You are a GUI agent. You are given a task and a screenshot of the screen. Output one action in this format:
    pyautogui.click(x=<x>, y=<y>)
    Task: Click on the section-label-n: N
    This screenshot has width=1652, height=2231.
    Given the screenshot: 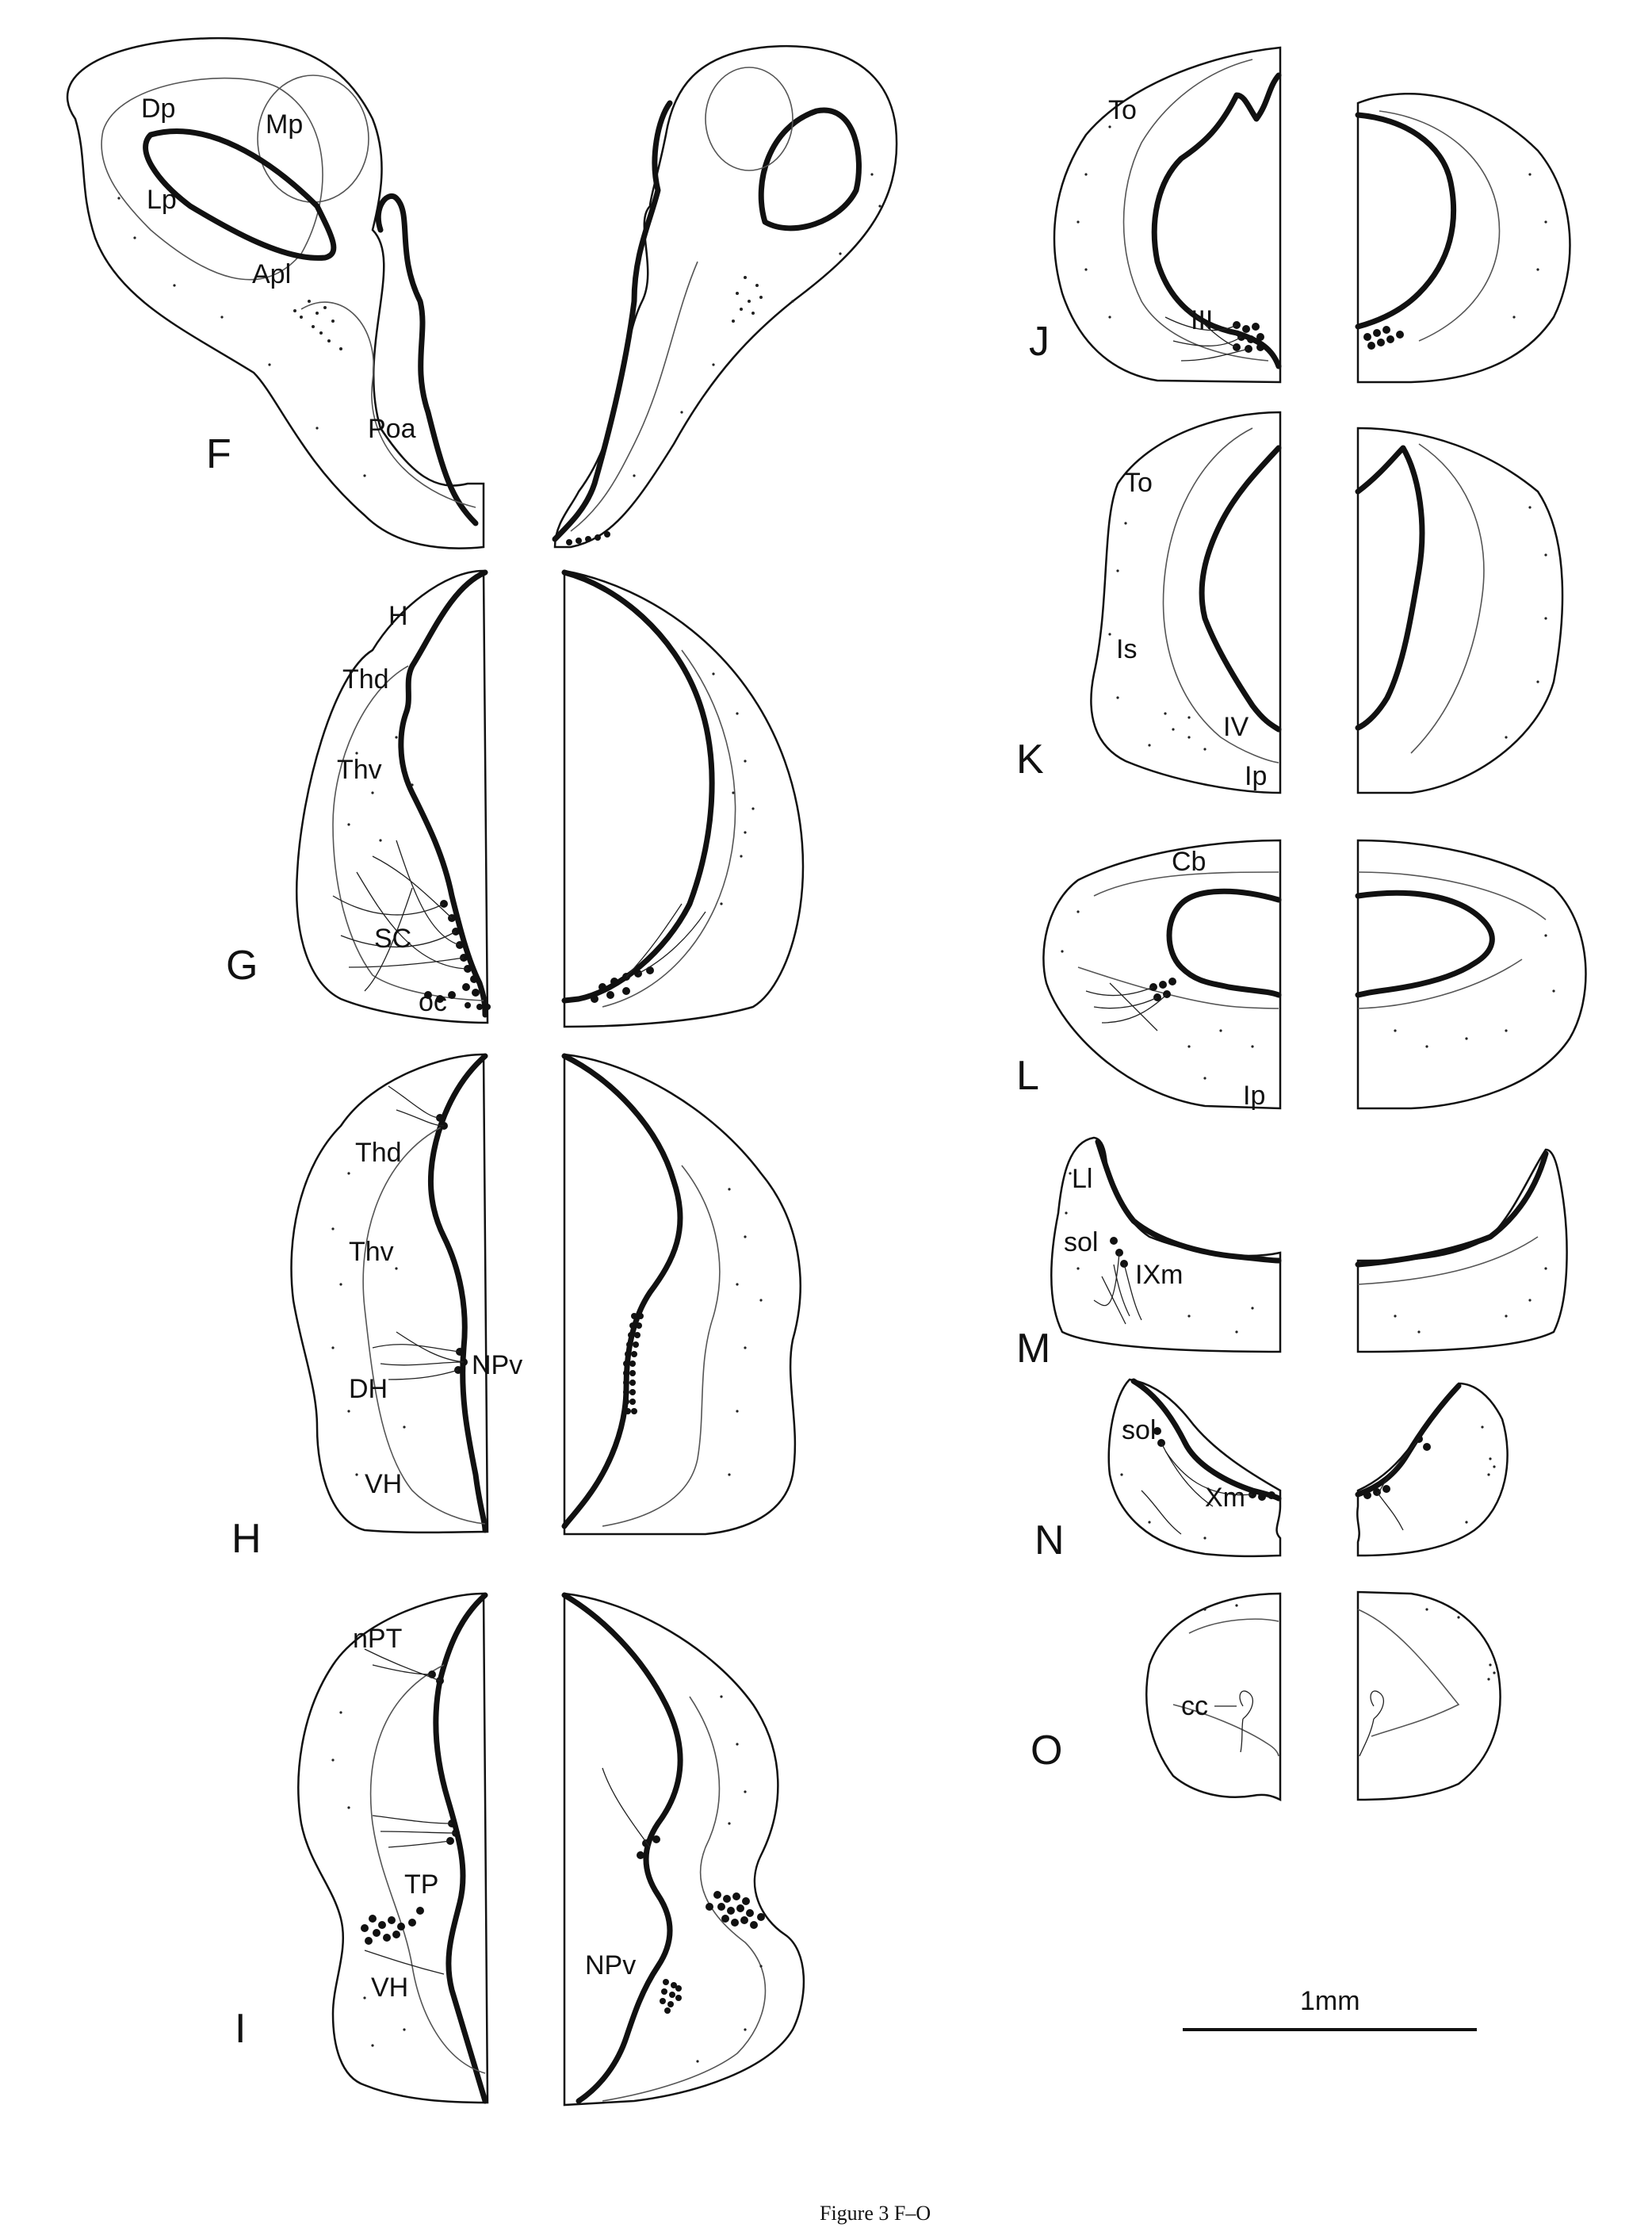 What is the action you would take?
    pyautogui.click(x=1049, y=1540)
    